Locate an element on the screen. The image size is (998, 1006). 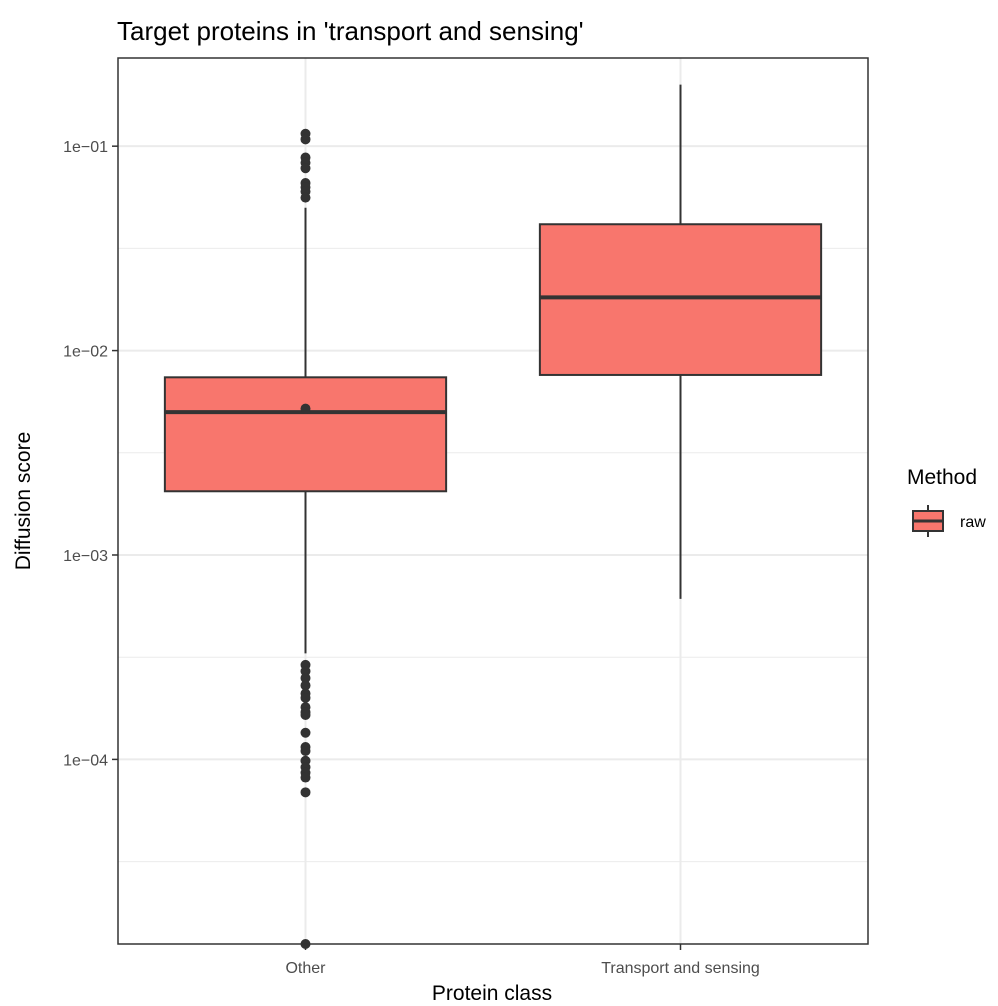
legend: Method raw is located at coordinates (946, 501).